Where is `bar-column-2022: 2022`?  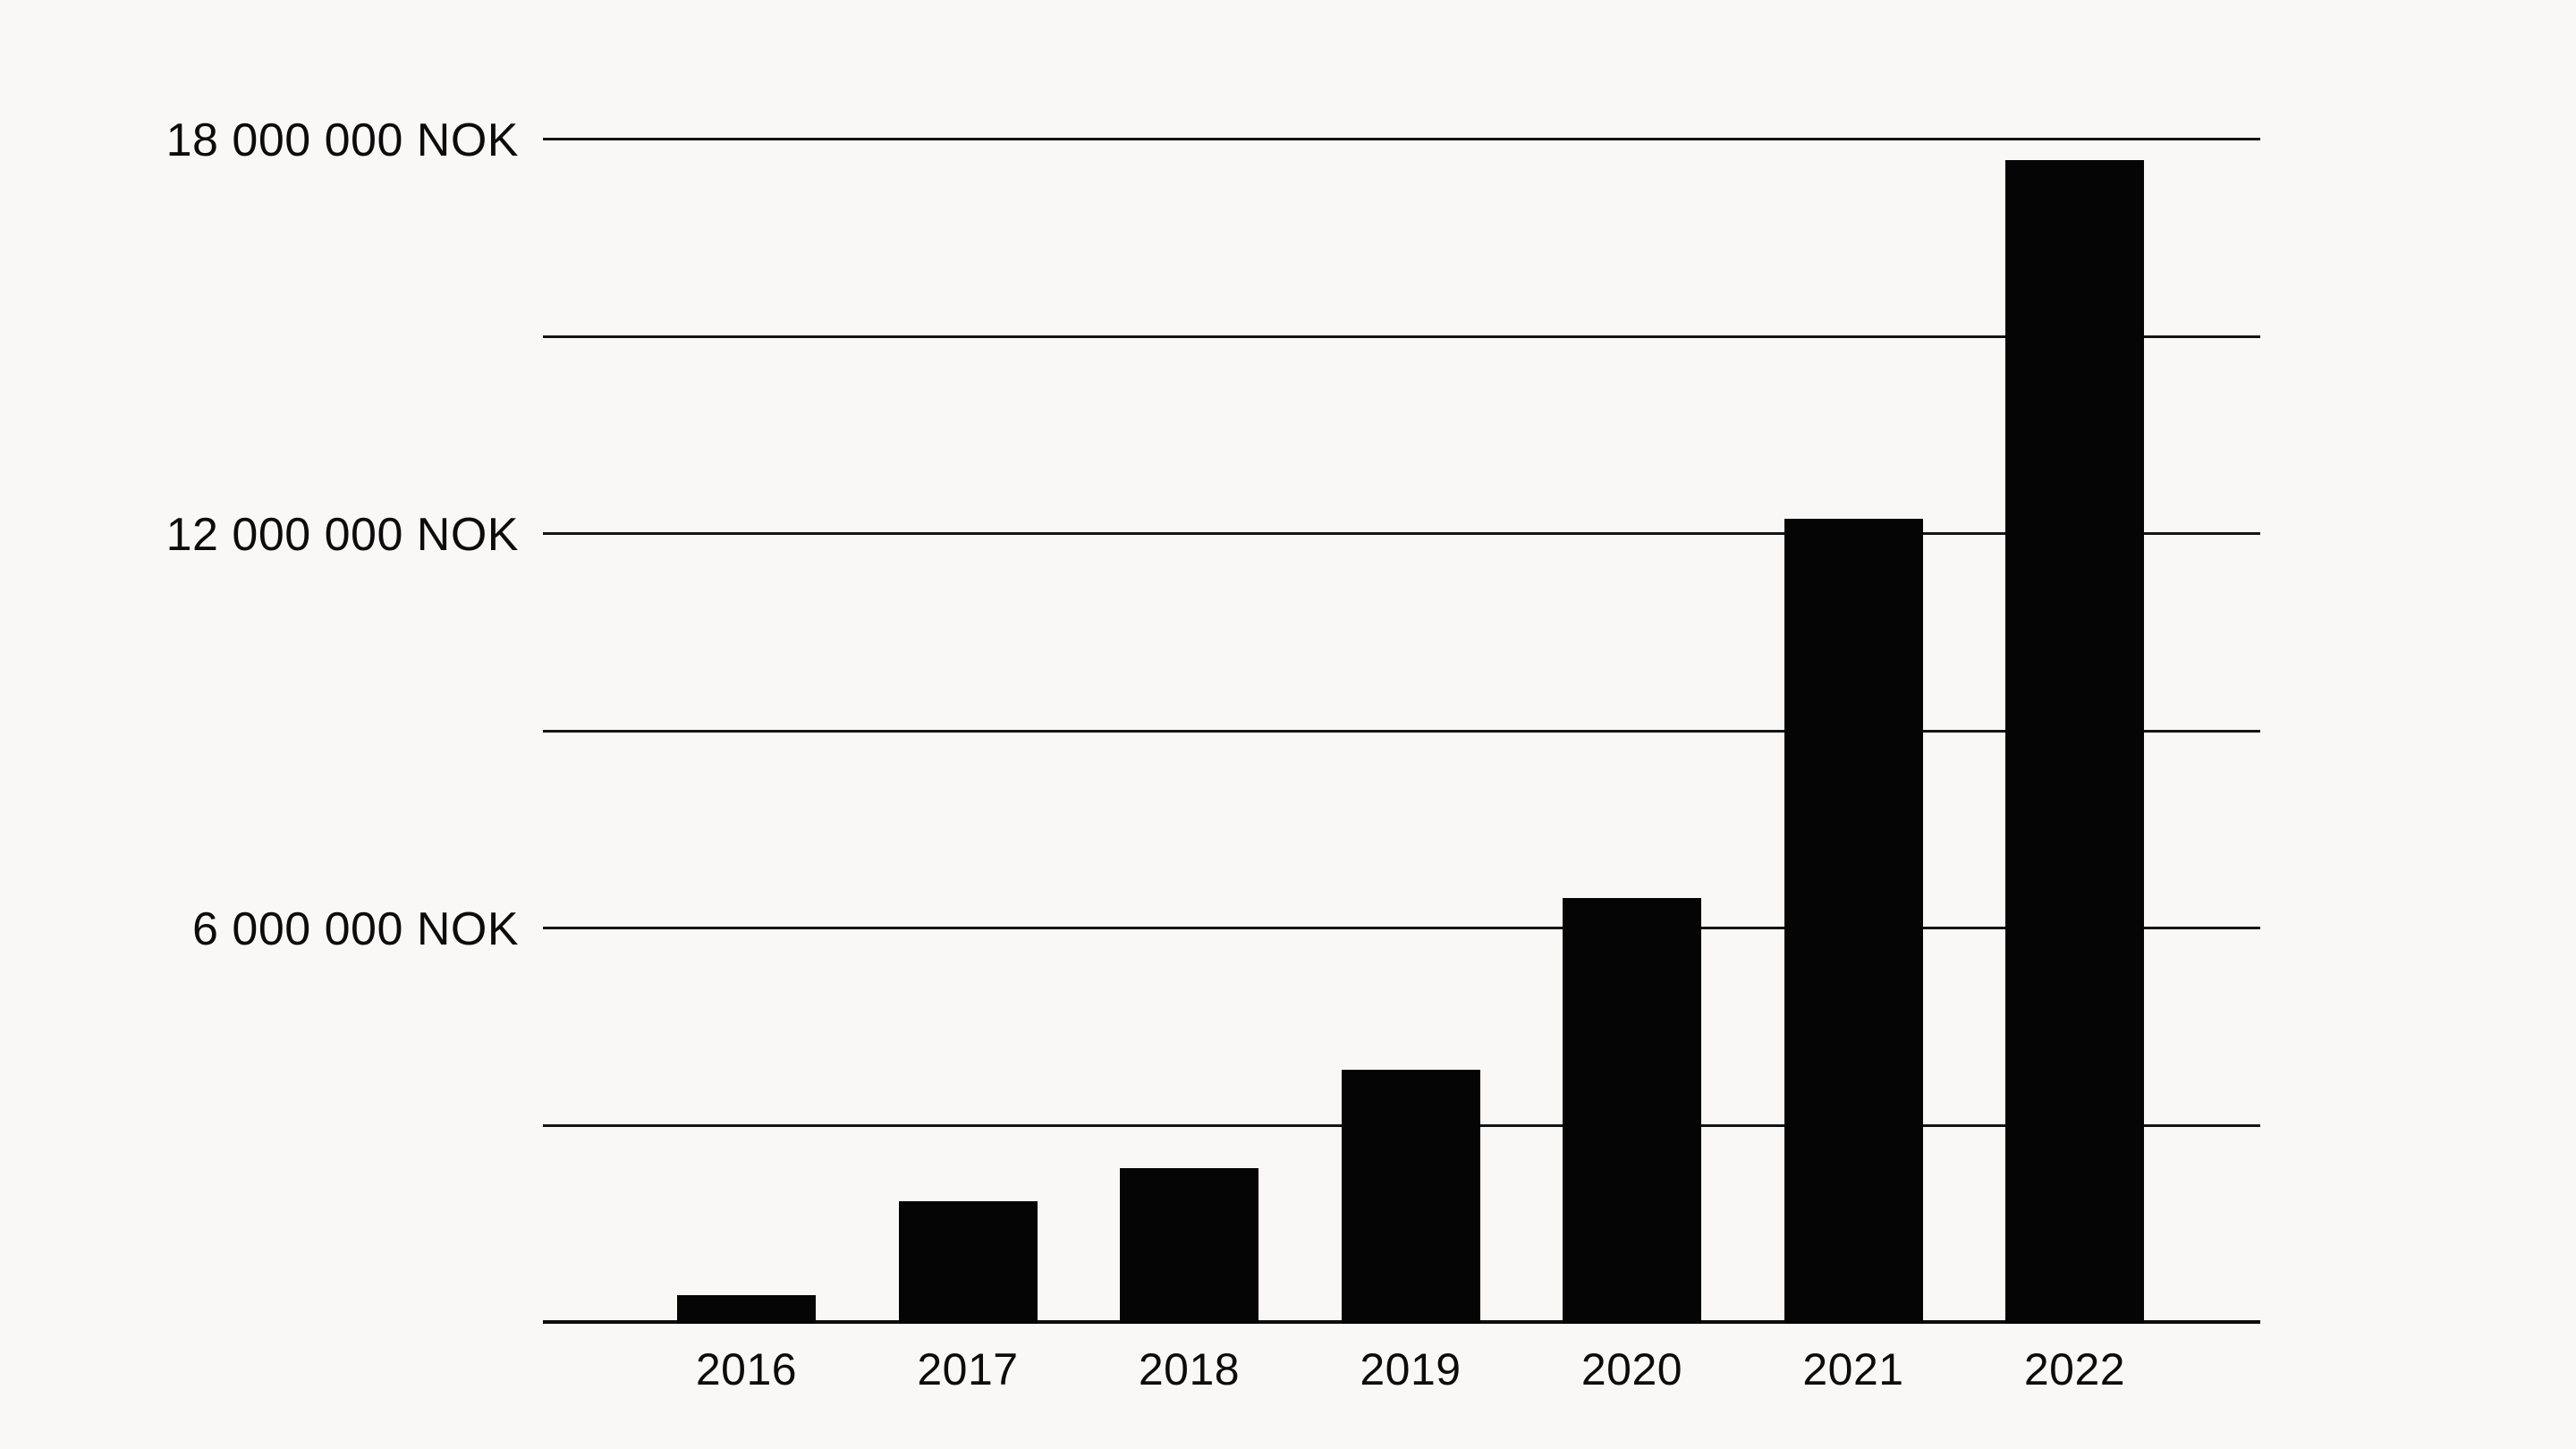 bar-column-2022: 2022 is located at coordinates (2074, 767).